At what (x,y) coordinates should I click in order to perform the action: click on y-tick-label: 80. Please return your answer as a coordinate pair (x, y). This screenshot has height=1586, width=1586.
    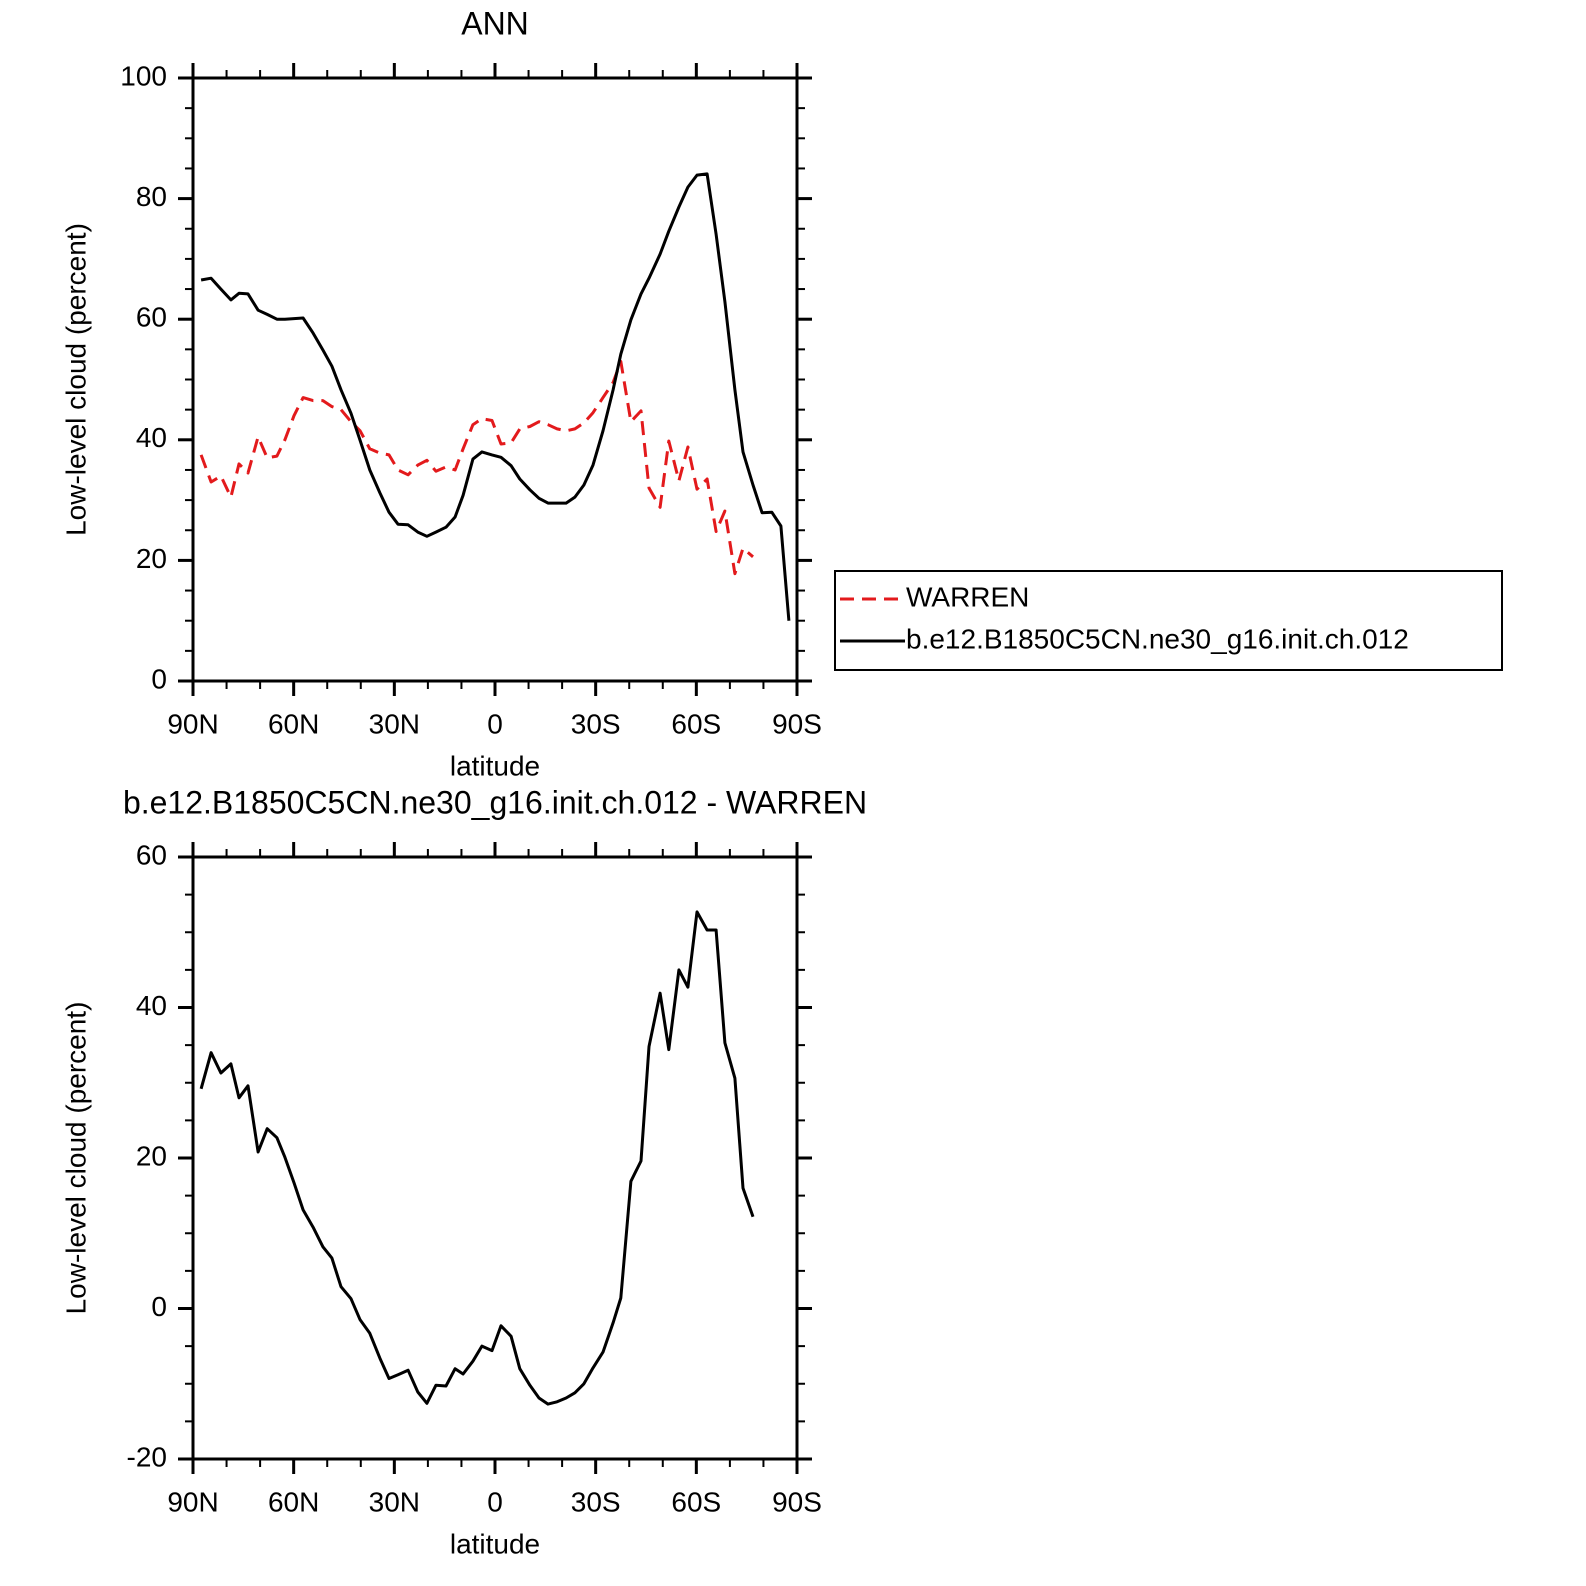
    Looking at the image, I should click on (151, 196).